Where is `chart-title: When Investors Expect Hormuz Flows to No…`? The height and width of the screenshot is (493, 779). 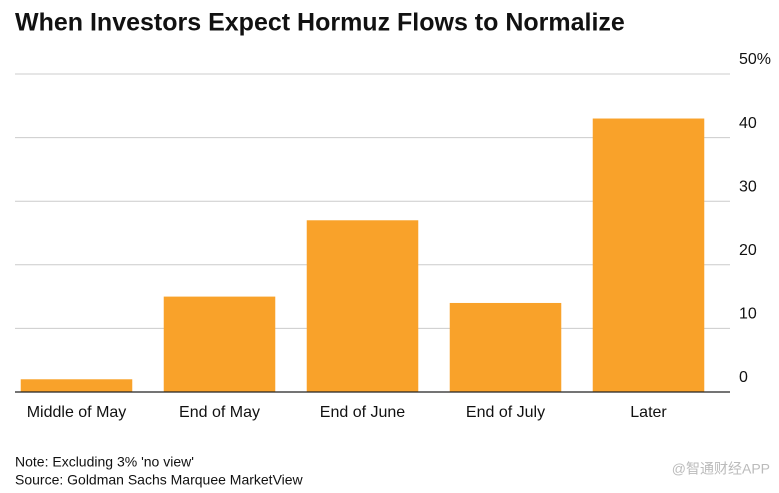
chart-title: When Investors Expect Hormuz Flows to No… is located at coordinates (320, 23).